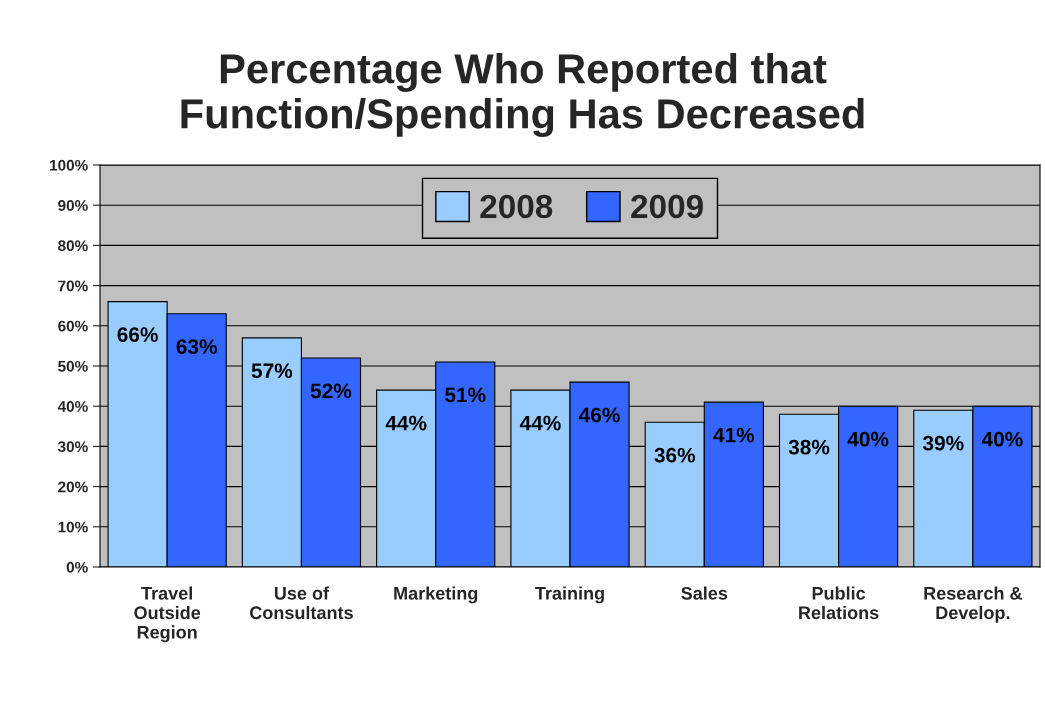 The width and height of the screenshot is (1045, 709). Describe the element at coordinates (839, 603) in the screenshot. I see `x-tick-label: Public Relations` at that location.